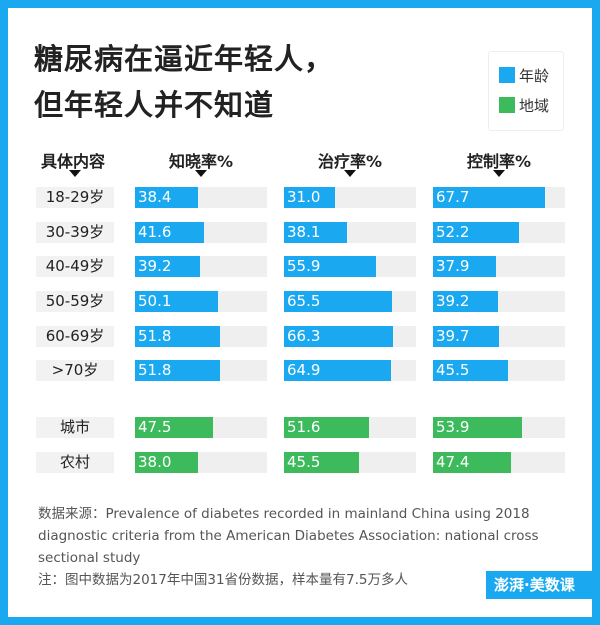 The width and height of the screenshot is (600, 625). What do you see at coordinates (534, 105) in the screenshot?
I see `legend-label: 地域` at bounding box center [534, 105].